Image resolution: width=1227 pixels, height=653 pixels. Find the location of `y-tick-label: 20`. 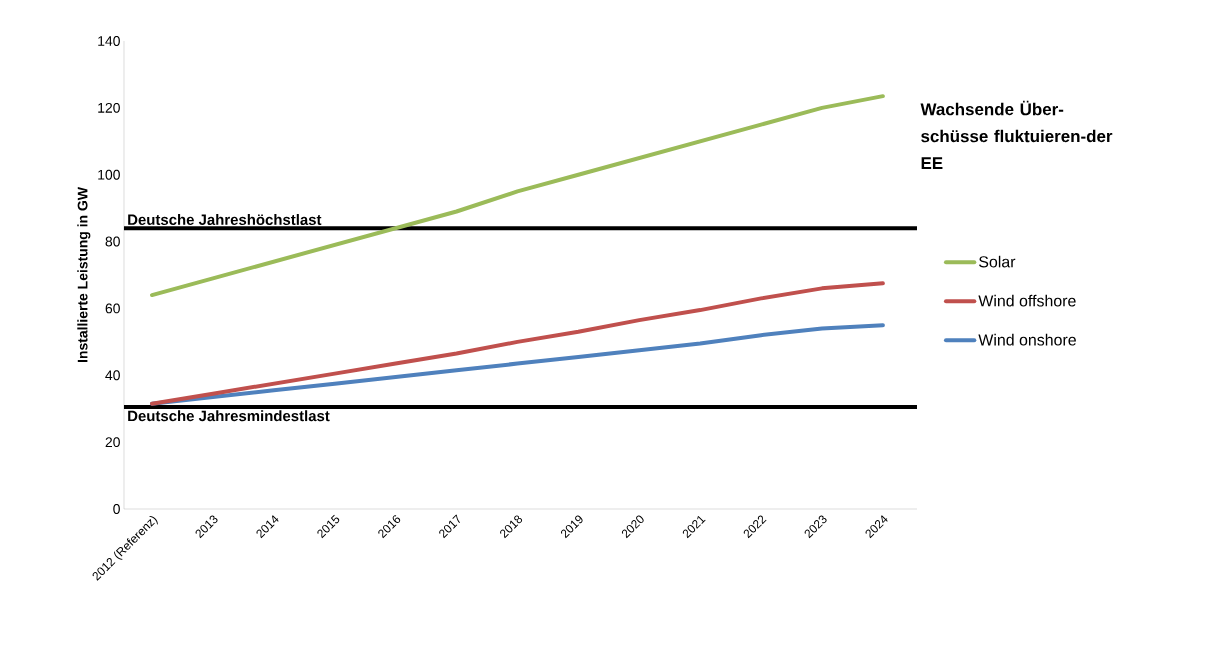

y-tick-label: 20 is located at coordinates (112, 442).